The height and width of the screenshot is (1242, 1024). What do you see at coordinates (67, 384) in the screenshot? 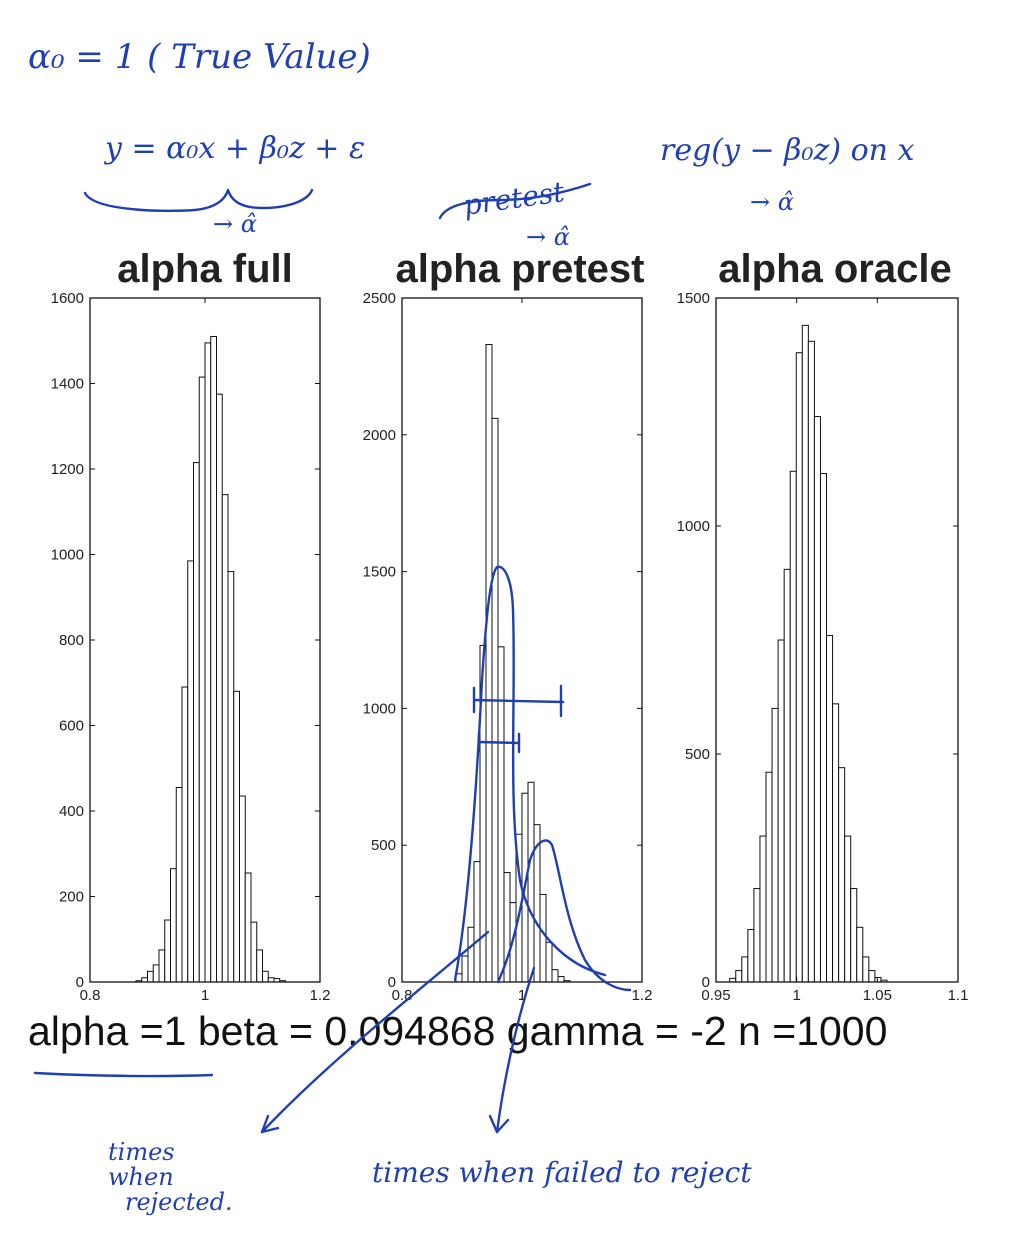
I see `y-tick-label: 1400` at bounding box center [67, 384].